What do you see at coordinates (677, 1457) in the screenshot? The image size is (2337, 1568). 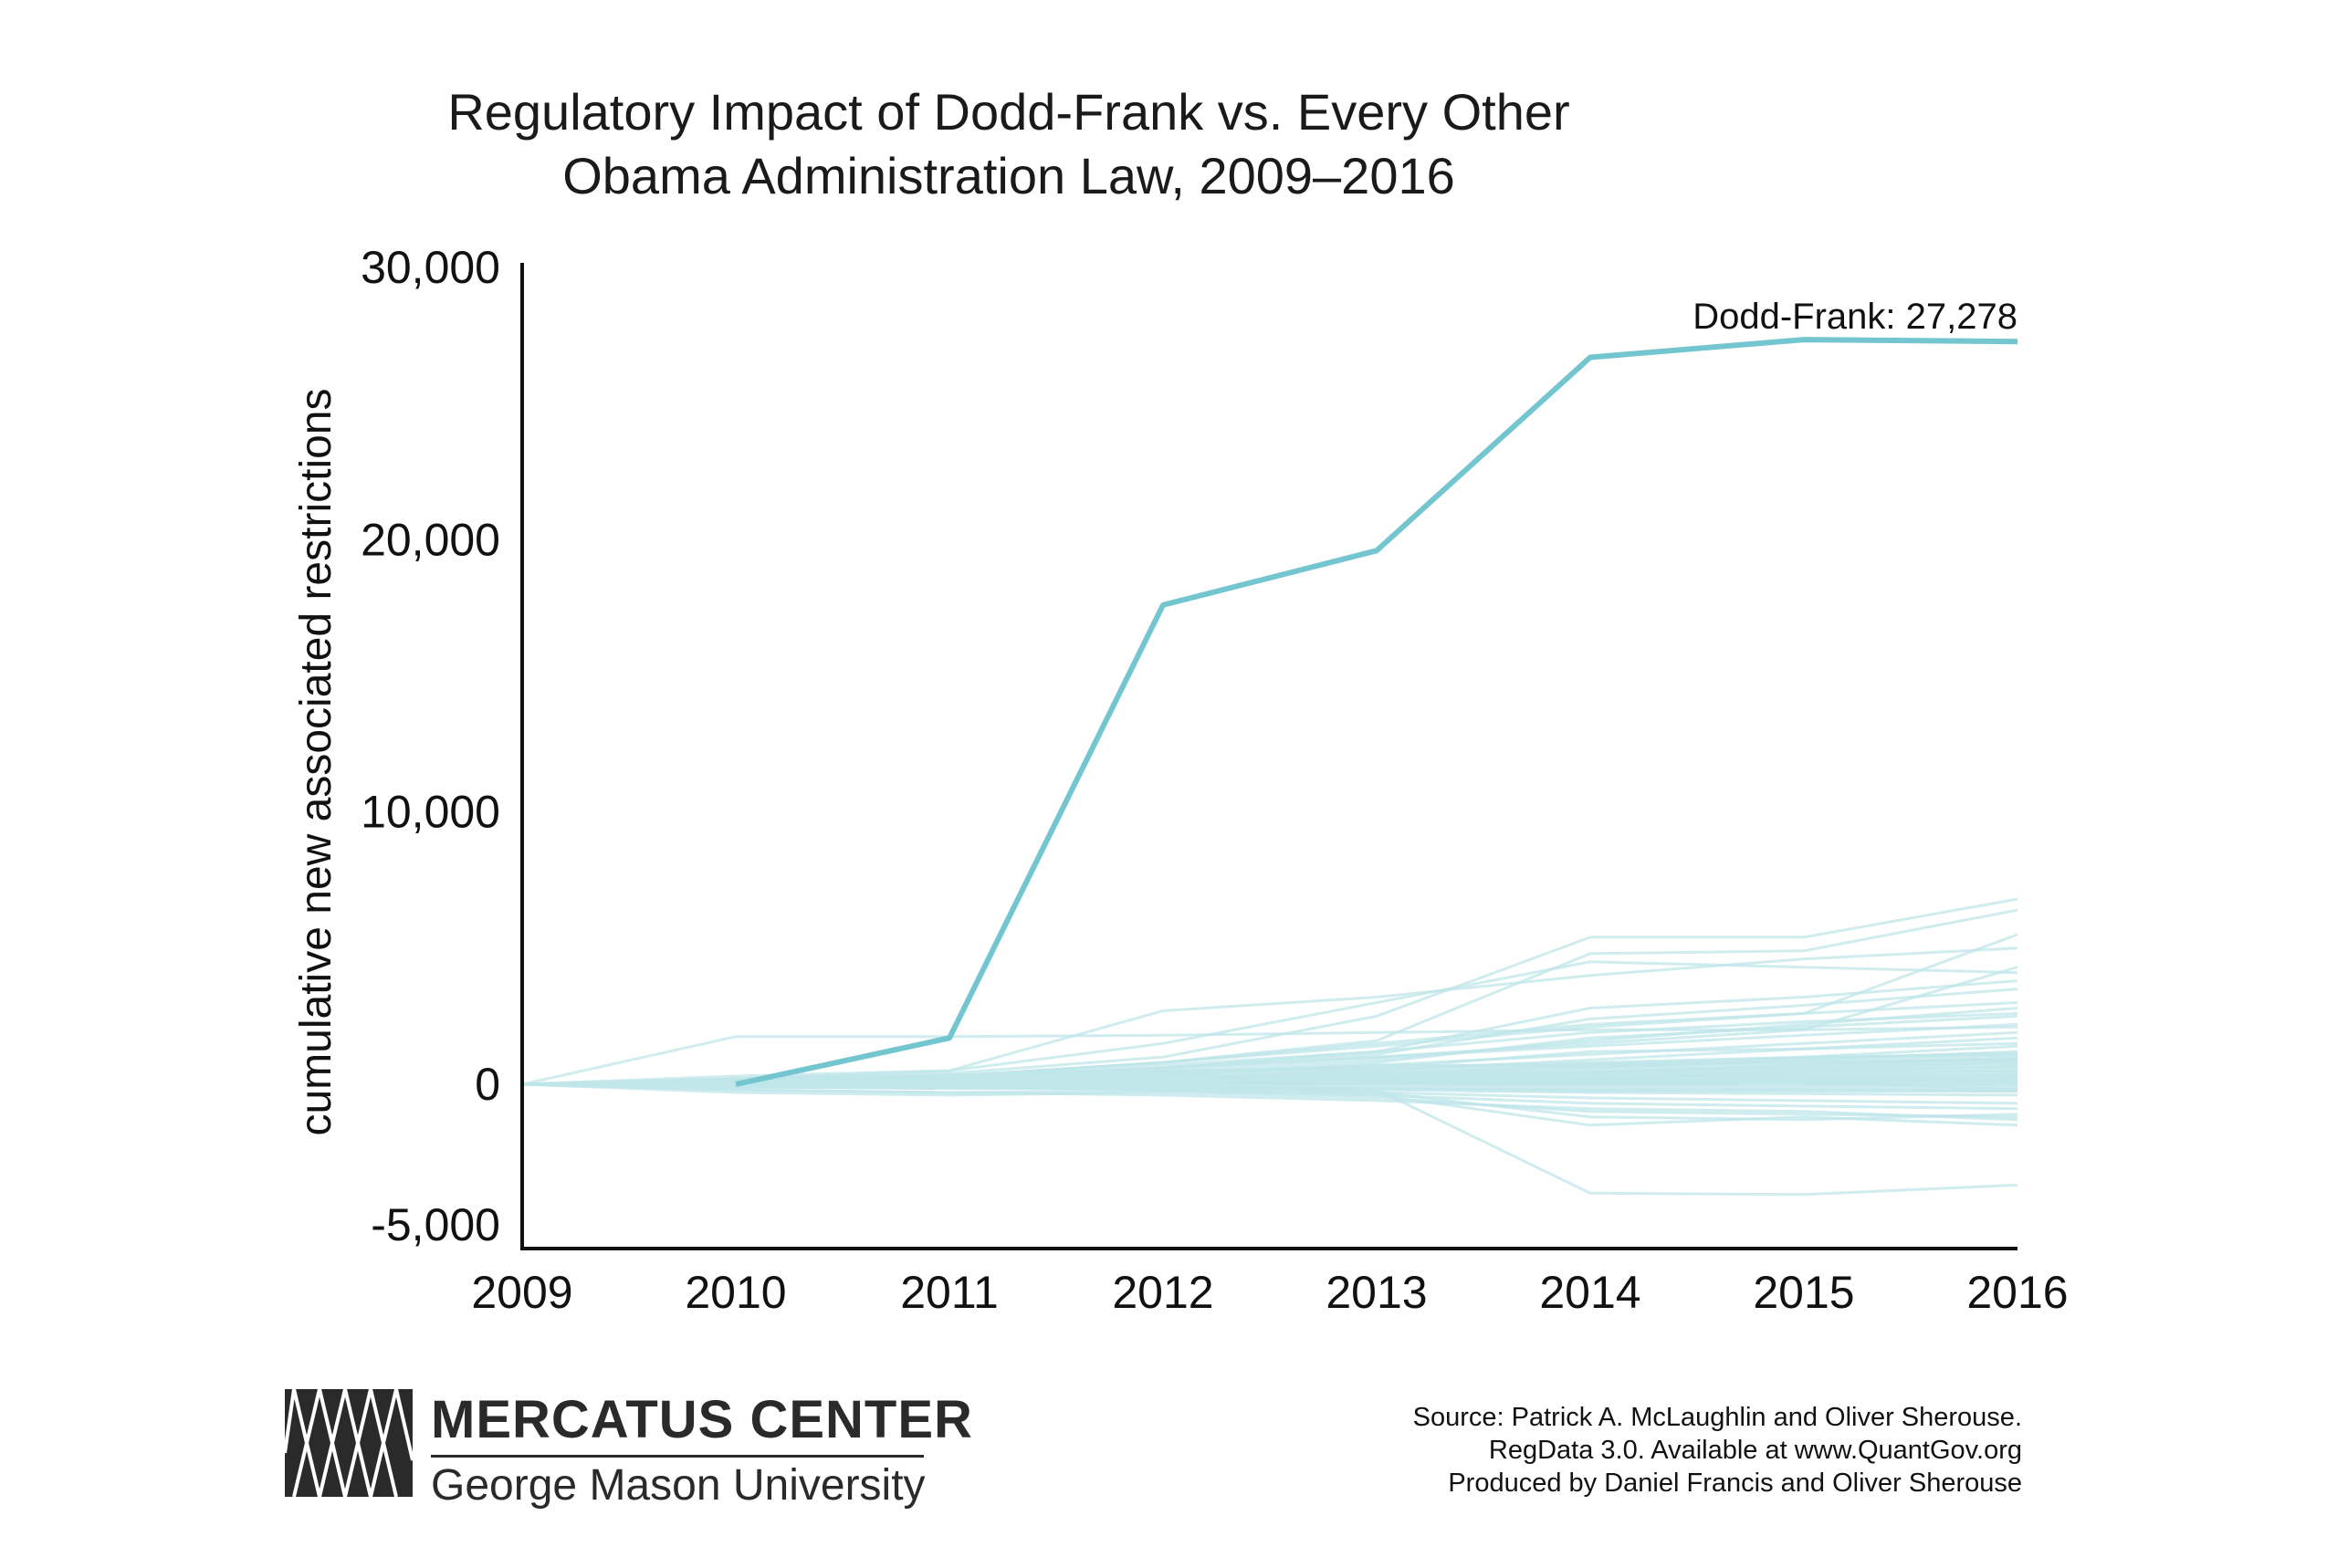 I see `logo-divider` at bounding box center [677, 1457].